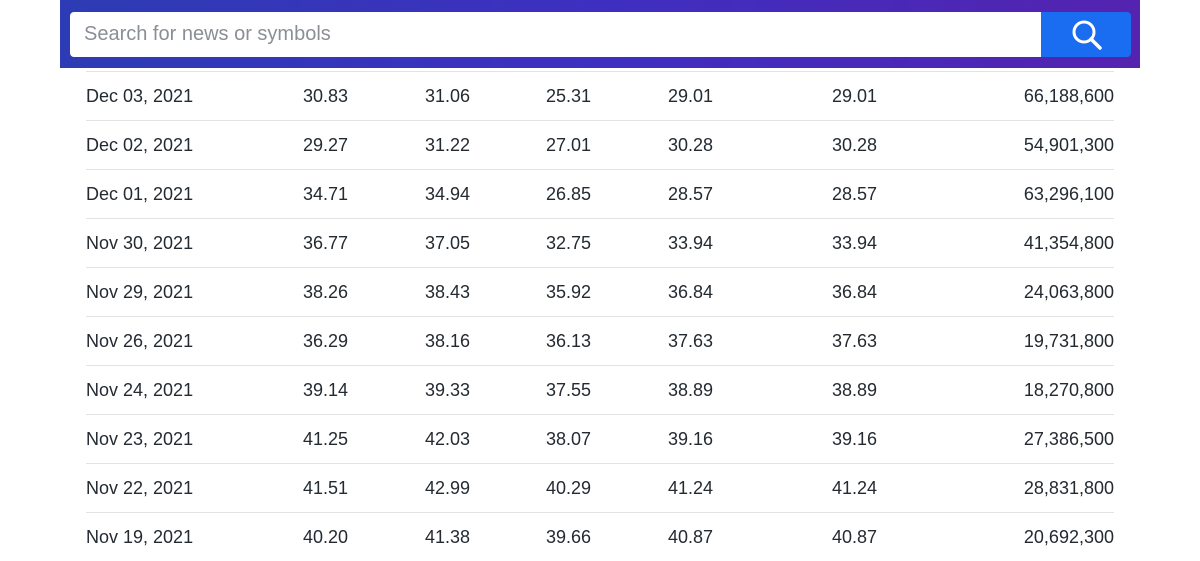 The image size is (1200, 561). I want to click on value-cell: 18,270,800, so click(1068, 390).